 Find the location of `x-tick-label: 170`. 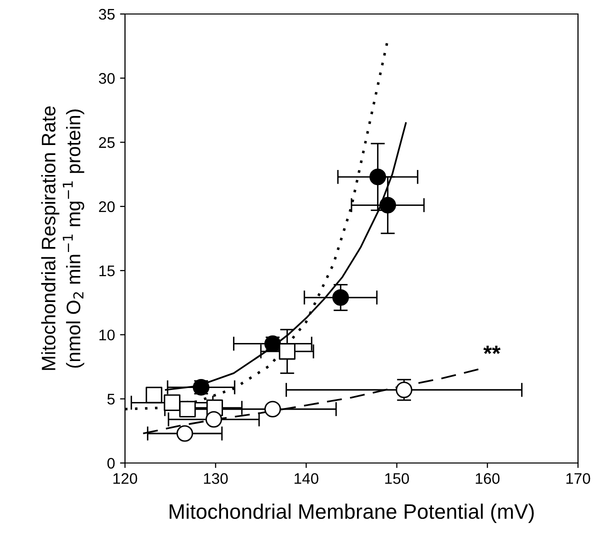

x-tick-label: 170 is located at coordinates (578, 478).